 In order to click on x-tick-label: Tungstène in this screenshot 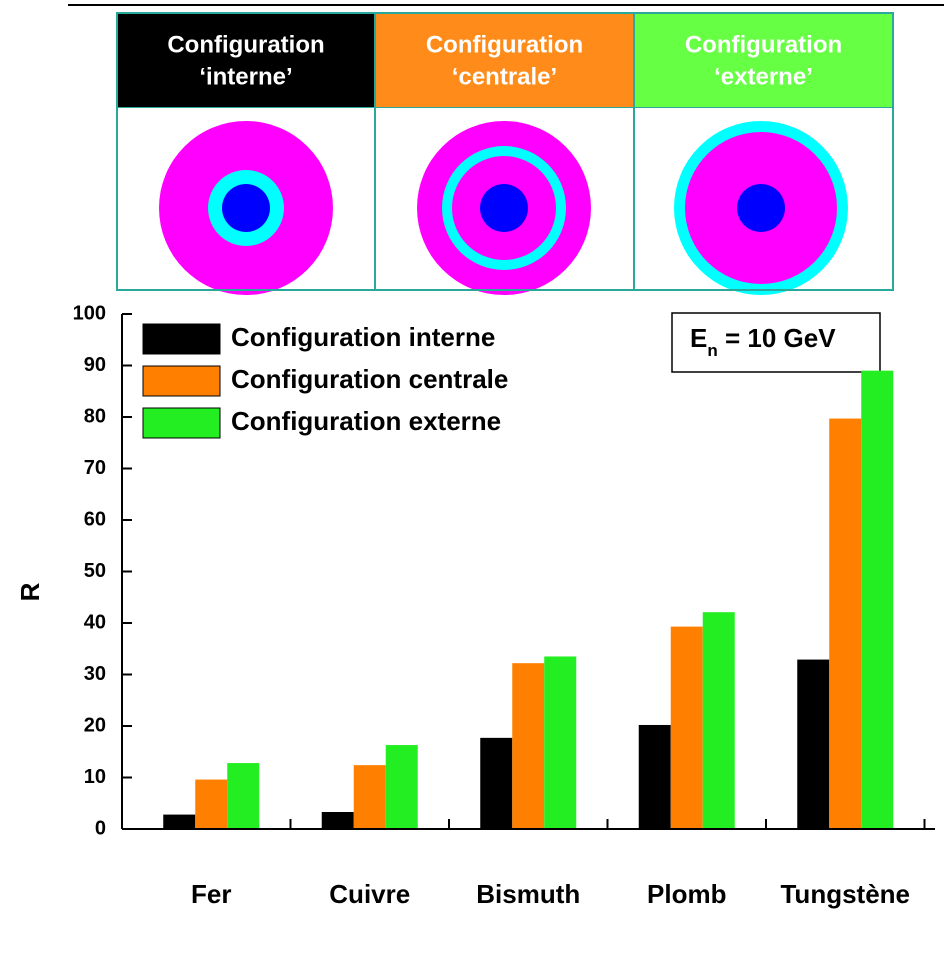, I will do `click(845, 894)`.